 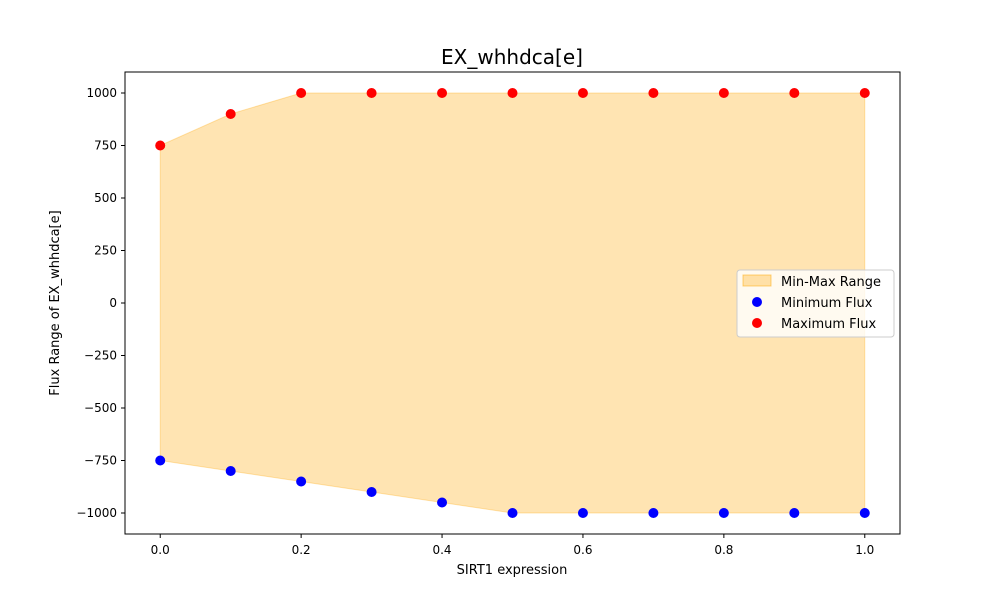 I want to click on y-tick-label: −500, so click(x=100, y=408).